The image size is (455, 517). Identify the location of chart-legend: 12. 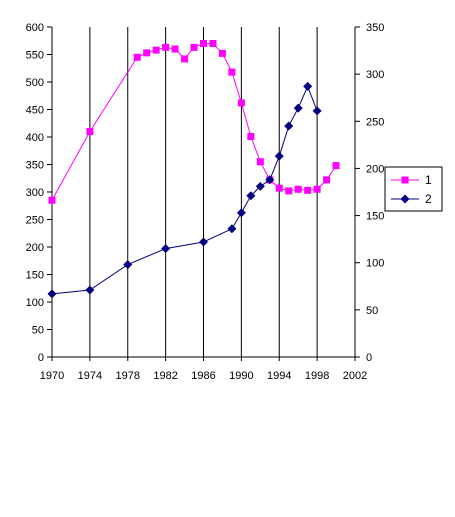
(413, 189).